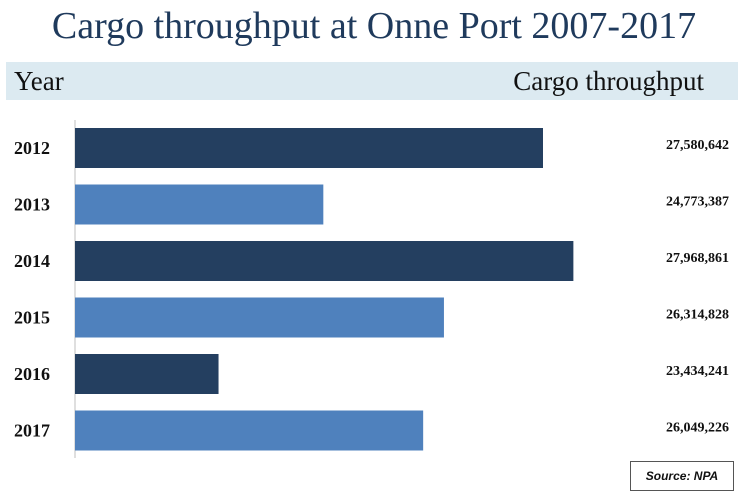 The height and width of the screenshot is (502, 748). I want to click on category-label-2012: 2012, so click(32, 148).